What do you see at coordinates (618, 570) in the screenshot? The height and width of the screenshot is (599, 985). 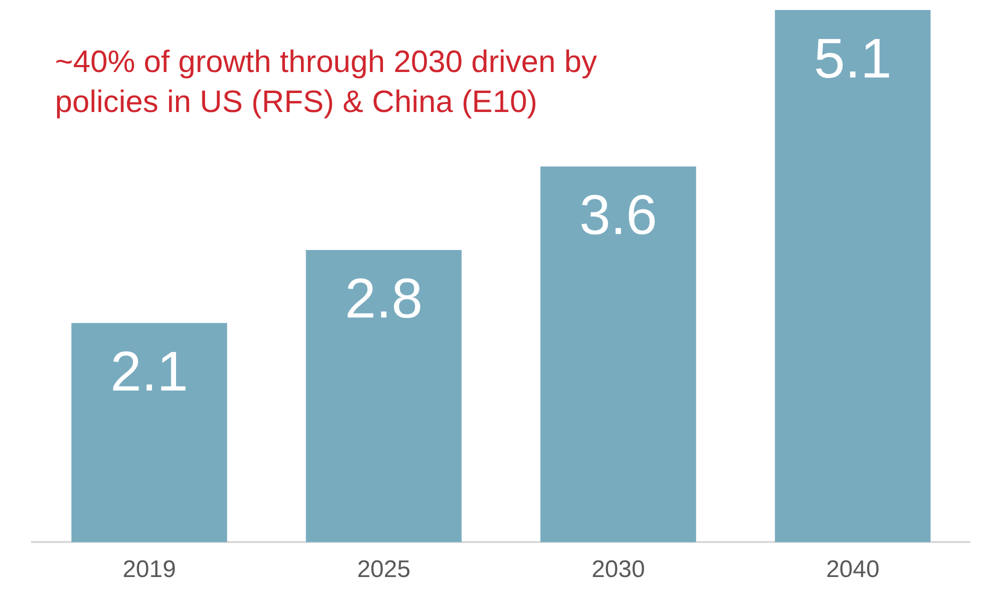 I see `x-tick-label: 2030` at bounding box center [618, 570].